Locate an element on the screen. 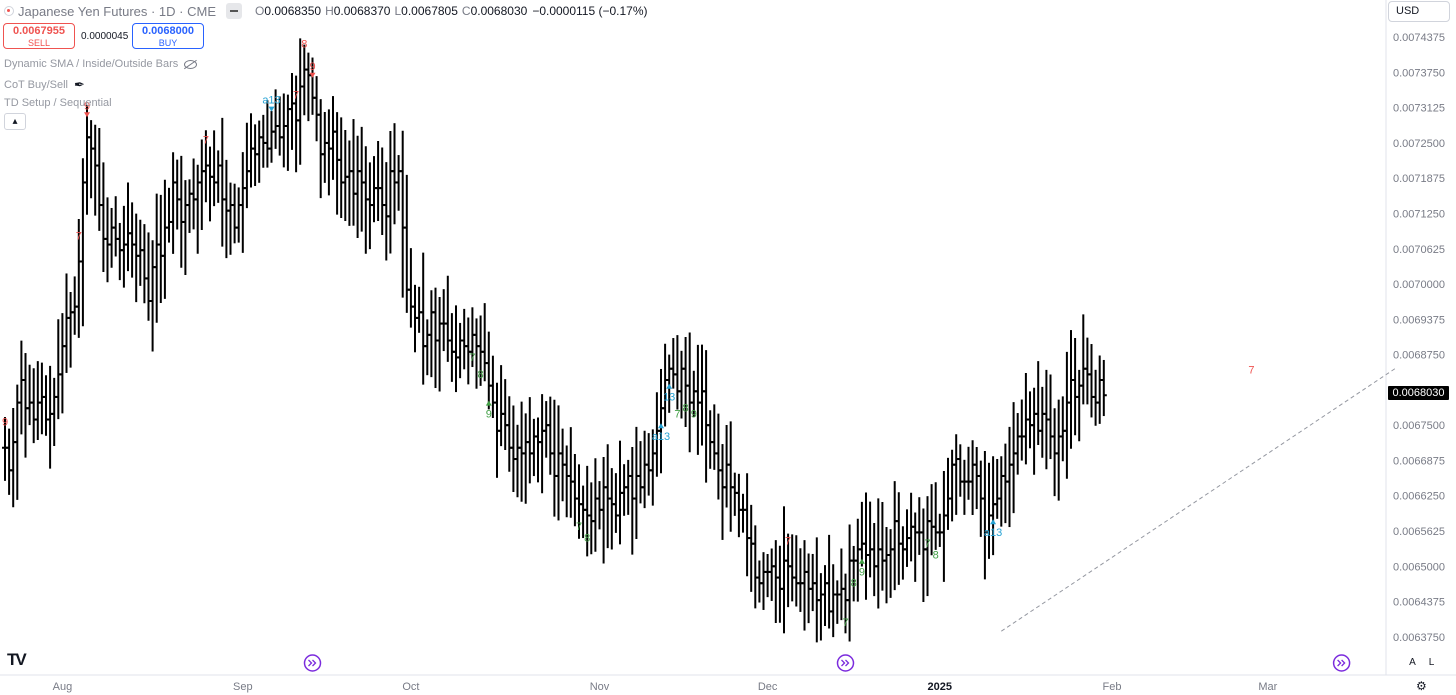 This screenshot has width=1456, height=695. eye-off-icon is located at coordinates (191, 64).